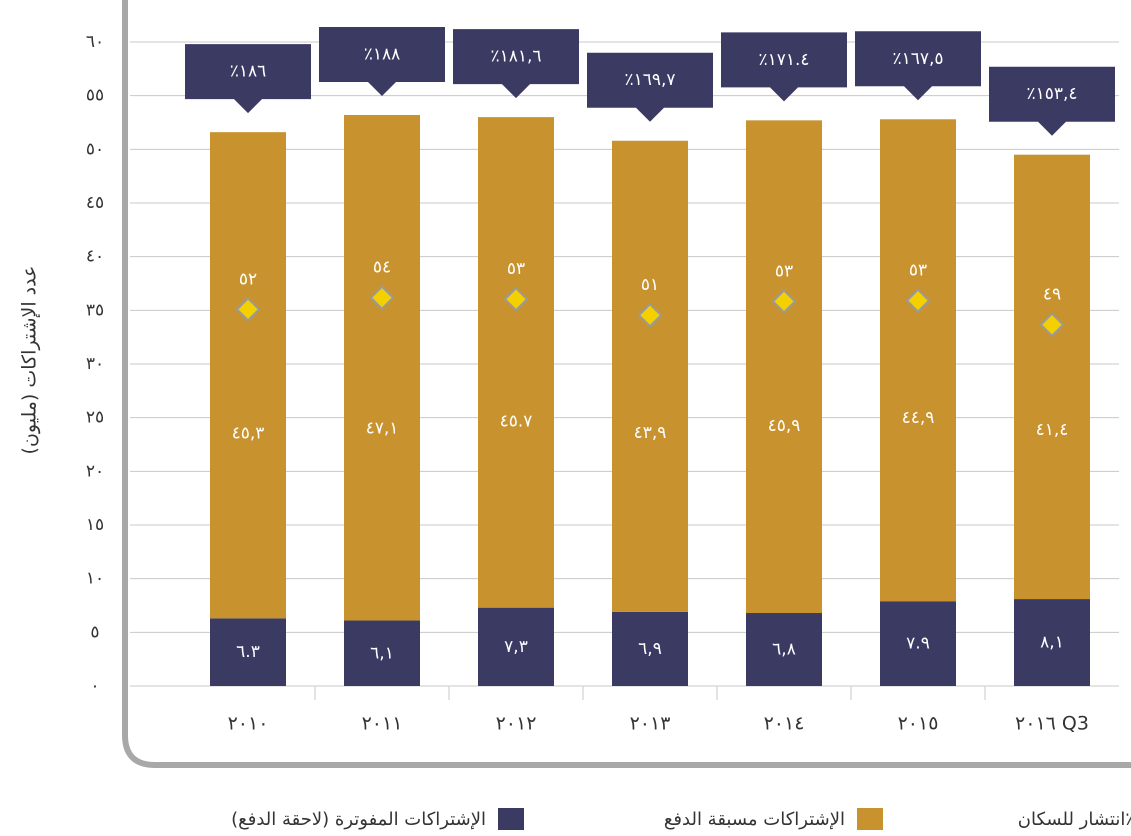 The height and width of the screenshot is (836, 1131). Describe the element at coordinates (95, 364) in the screenshot. I see `y-tick-label: ٣٠` at that location.